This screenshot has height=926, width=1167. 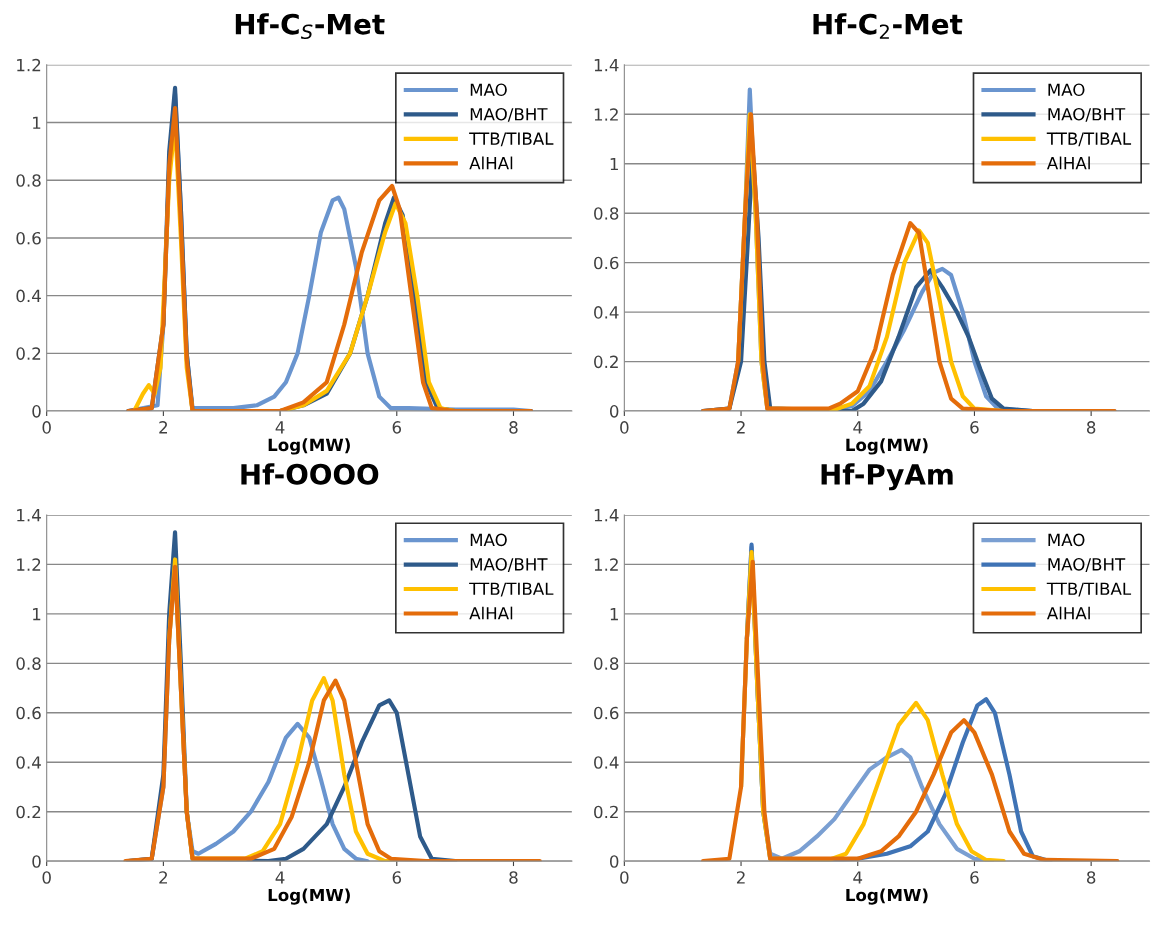 What do you see at coordinates (888, 26) in the screenshot?
I see `chart-title: Hf-C$_{2}$-Met` at bounding box center [888, 26].